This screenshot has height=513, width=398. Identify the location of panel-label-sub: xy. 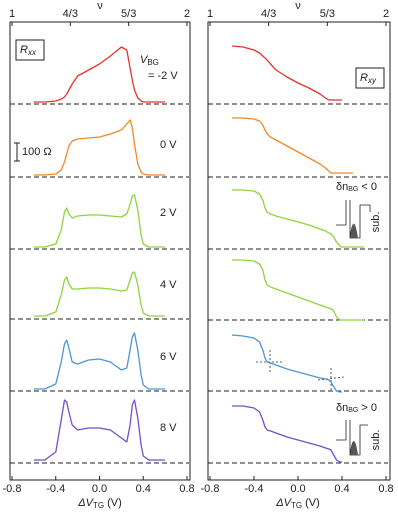
(372, 80).